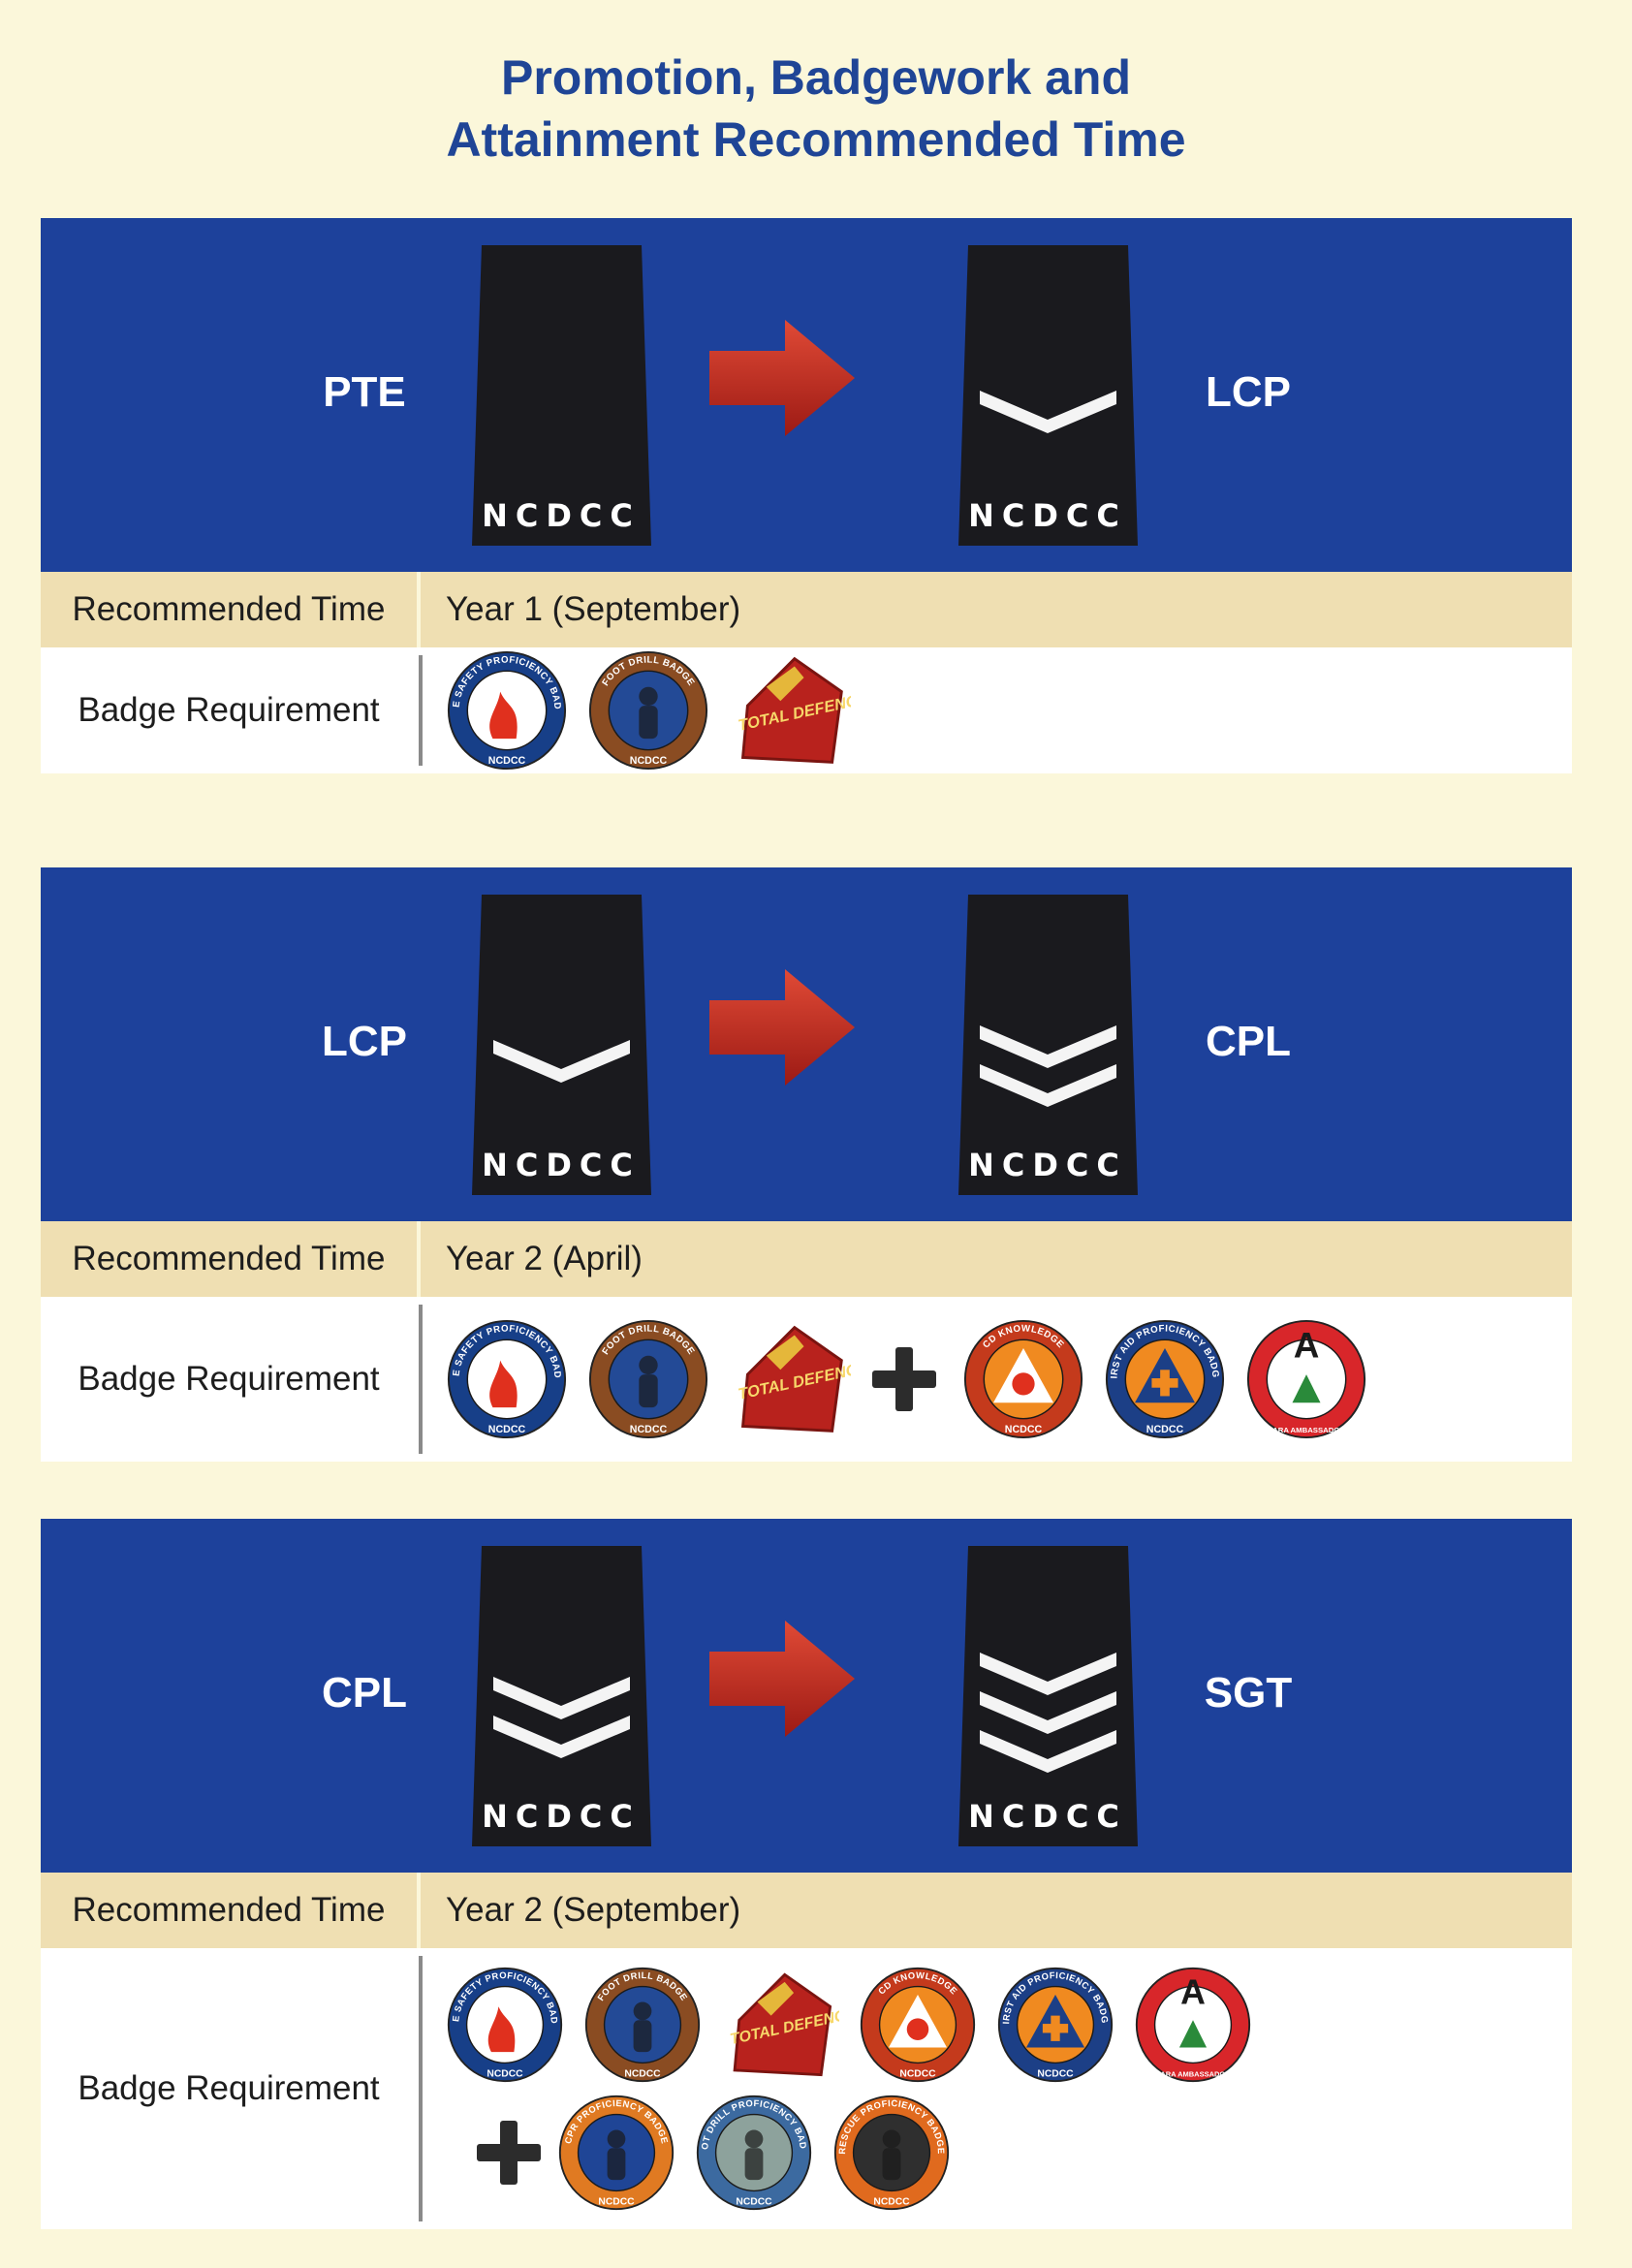  I want to click on to-rank-label: LCP, so click(1248, 393).